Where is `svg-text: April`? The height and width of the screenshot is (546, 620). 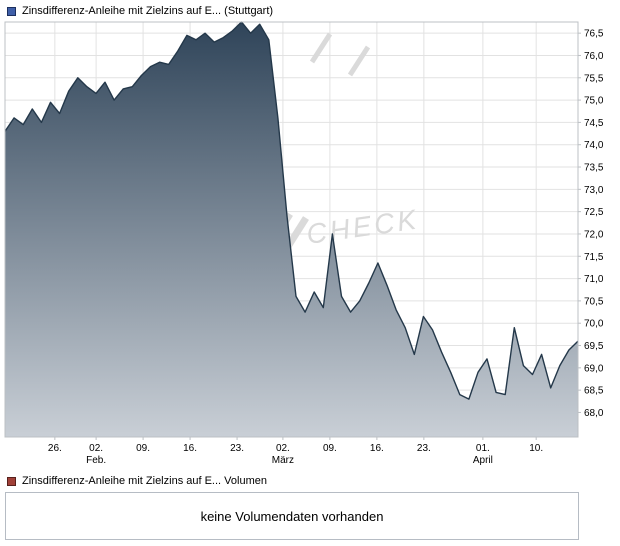
svg-text: April is located at coordinates (483, 460).